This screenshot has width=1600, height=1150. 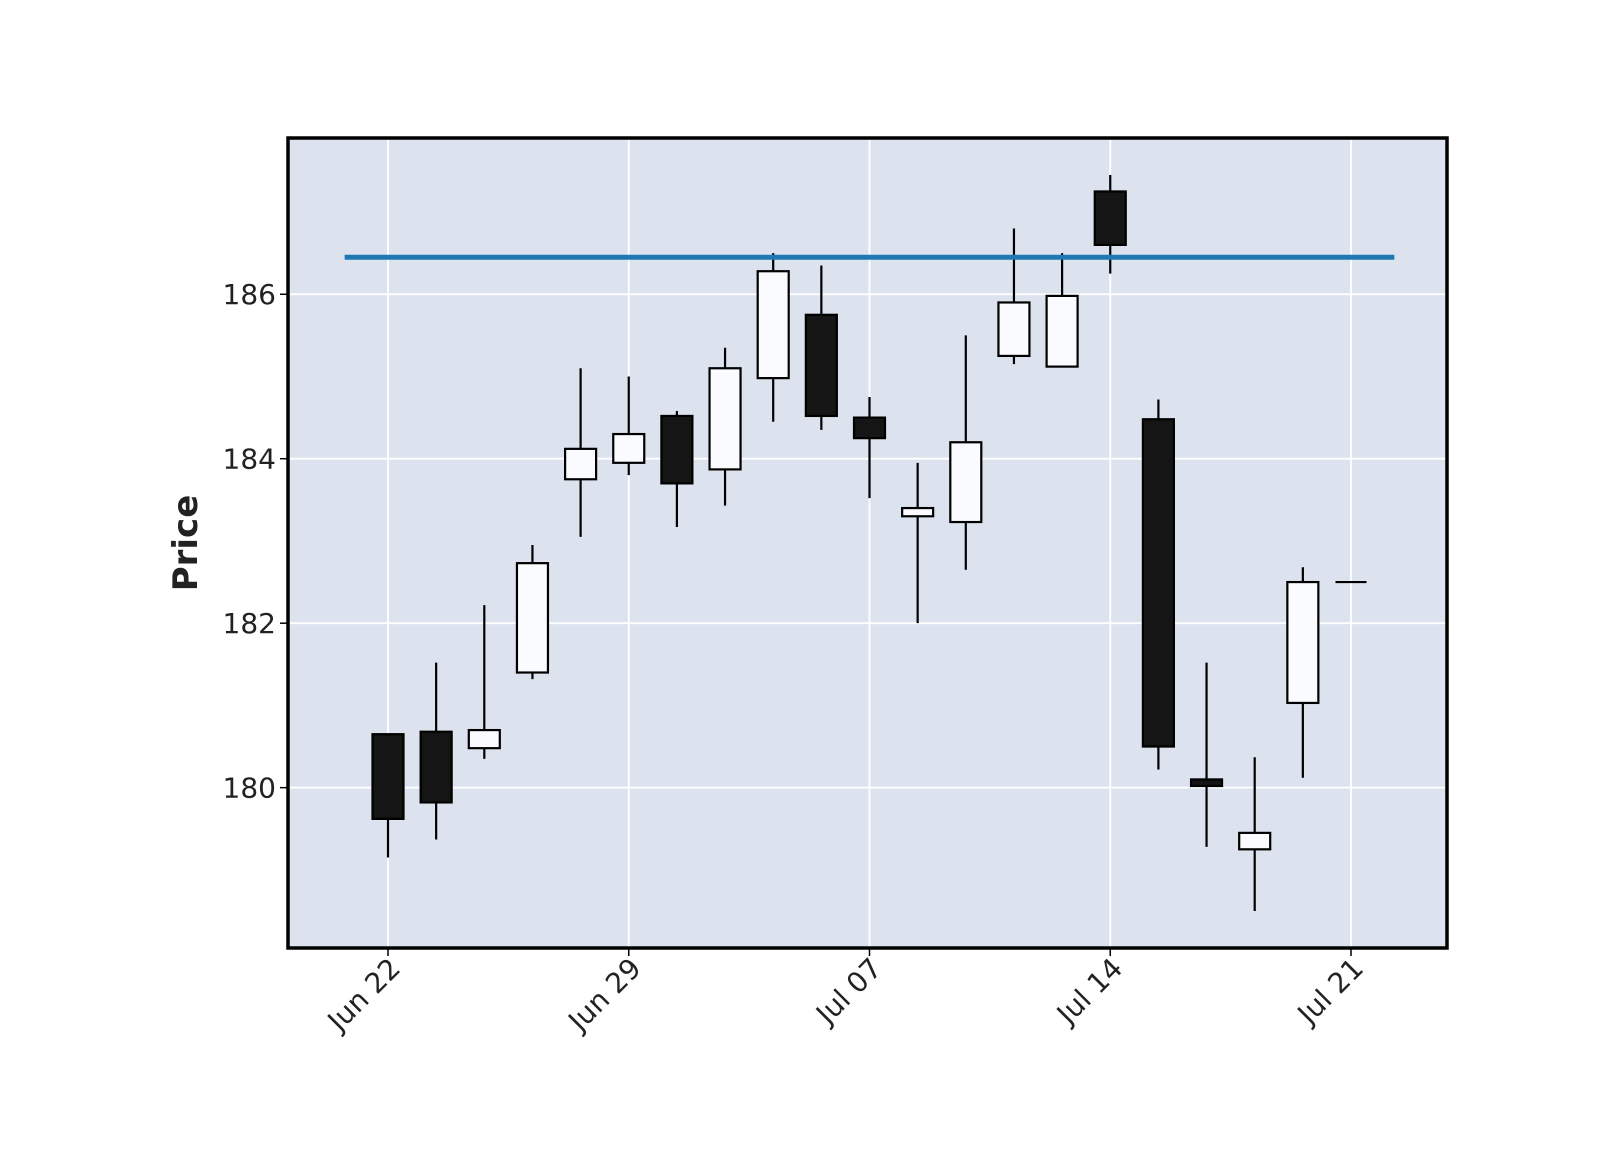 I want to click on x-tick-label: Jul 14, so click(x=1089, y=992).